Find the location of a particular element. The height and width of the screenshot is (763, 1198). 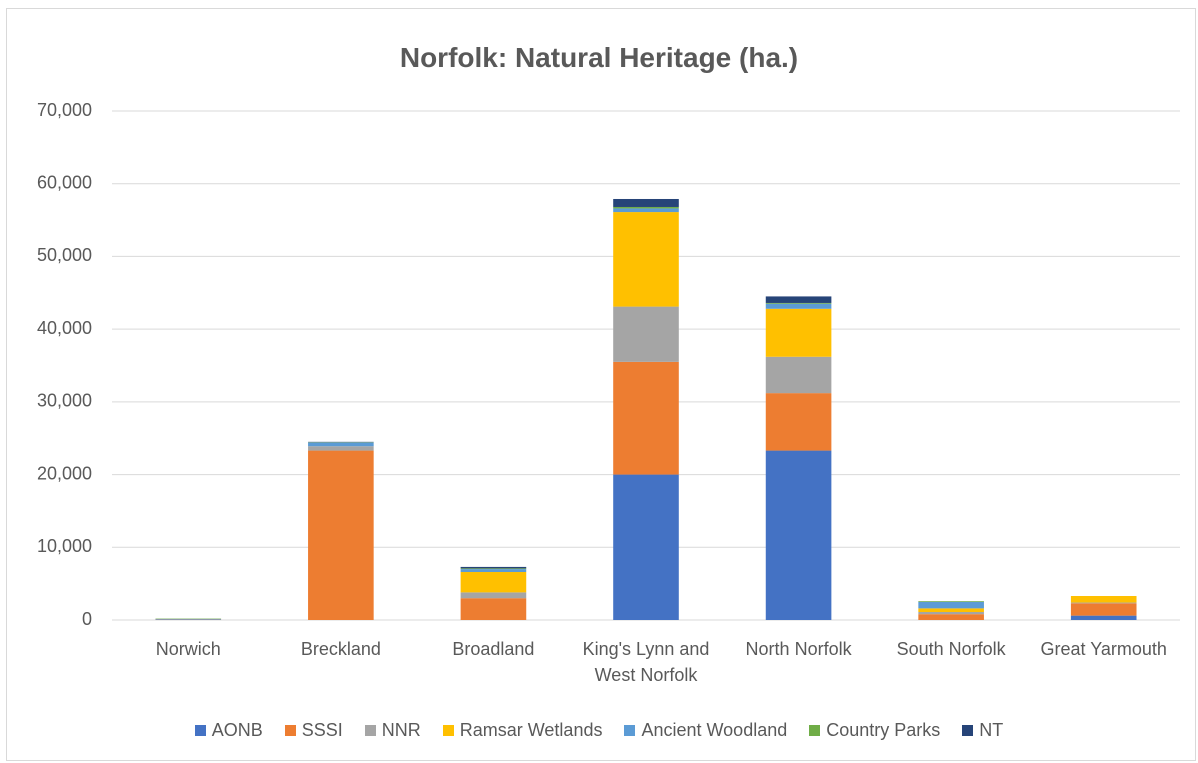

y-tick-label: 70,000 is located at coordinates (64, 110).